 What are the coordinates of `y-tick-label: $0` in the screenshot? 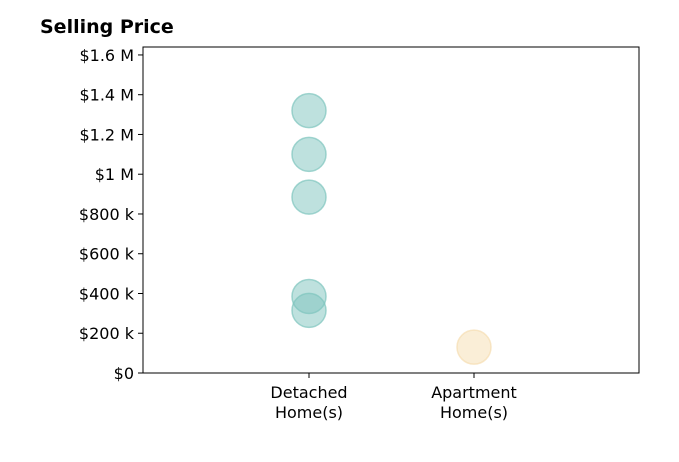 It's located at (124, 373).